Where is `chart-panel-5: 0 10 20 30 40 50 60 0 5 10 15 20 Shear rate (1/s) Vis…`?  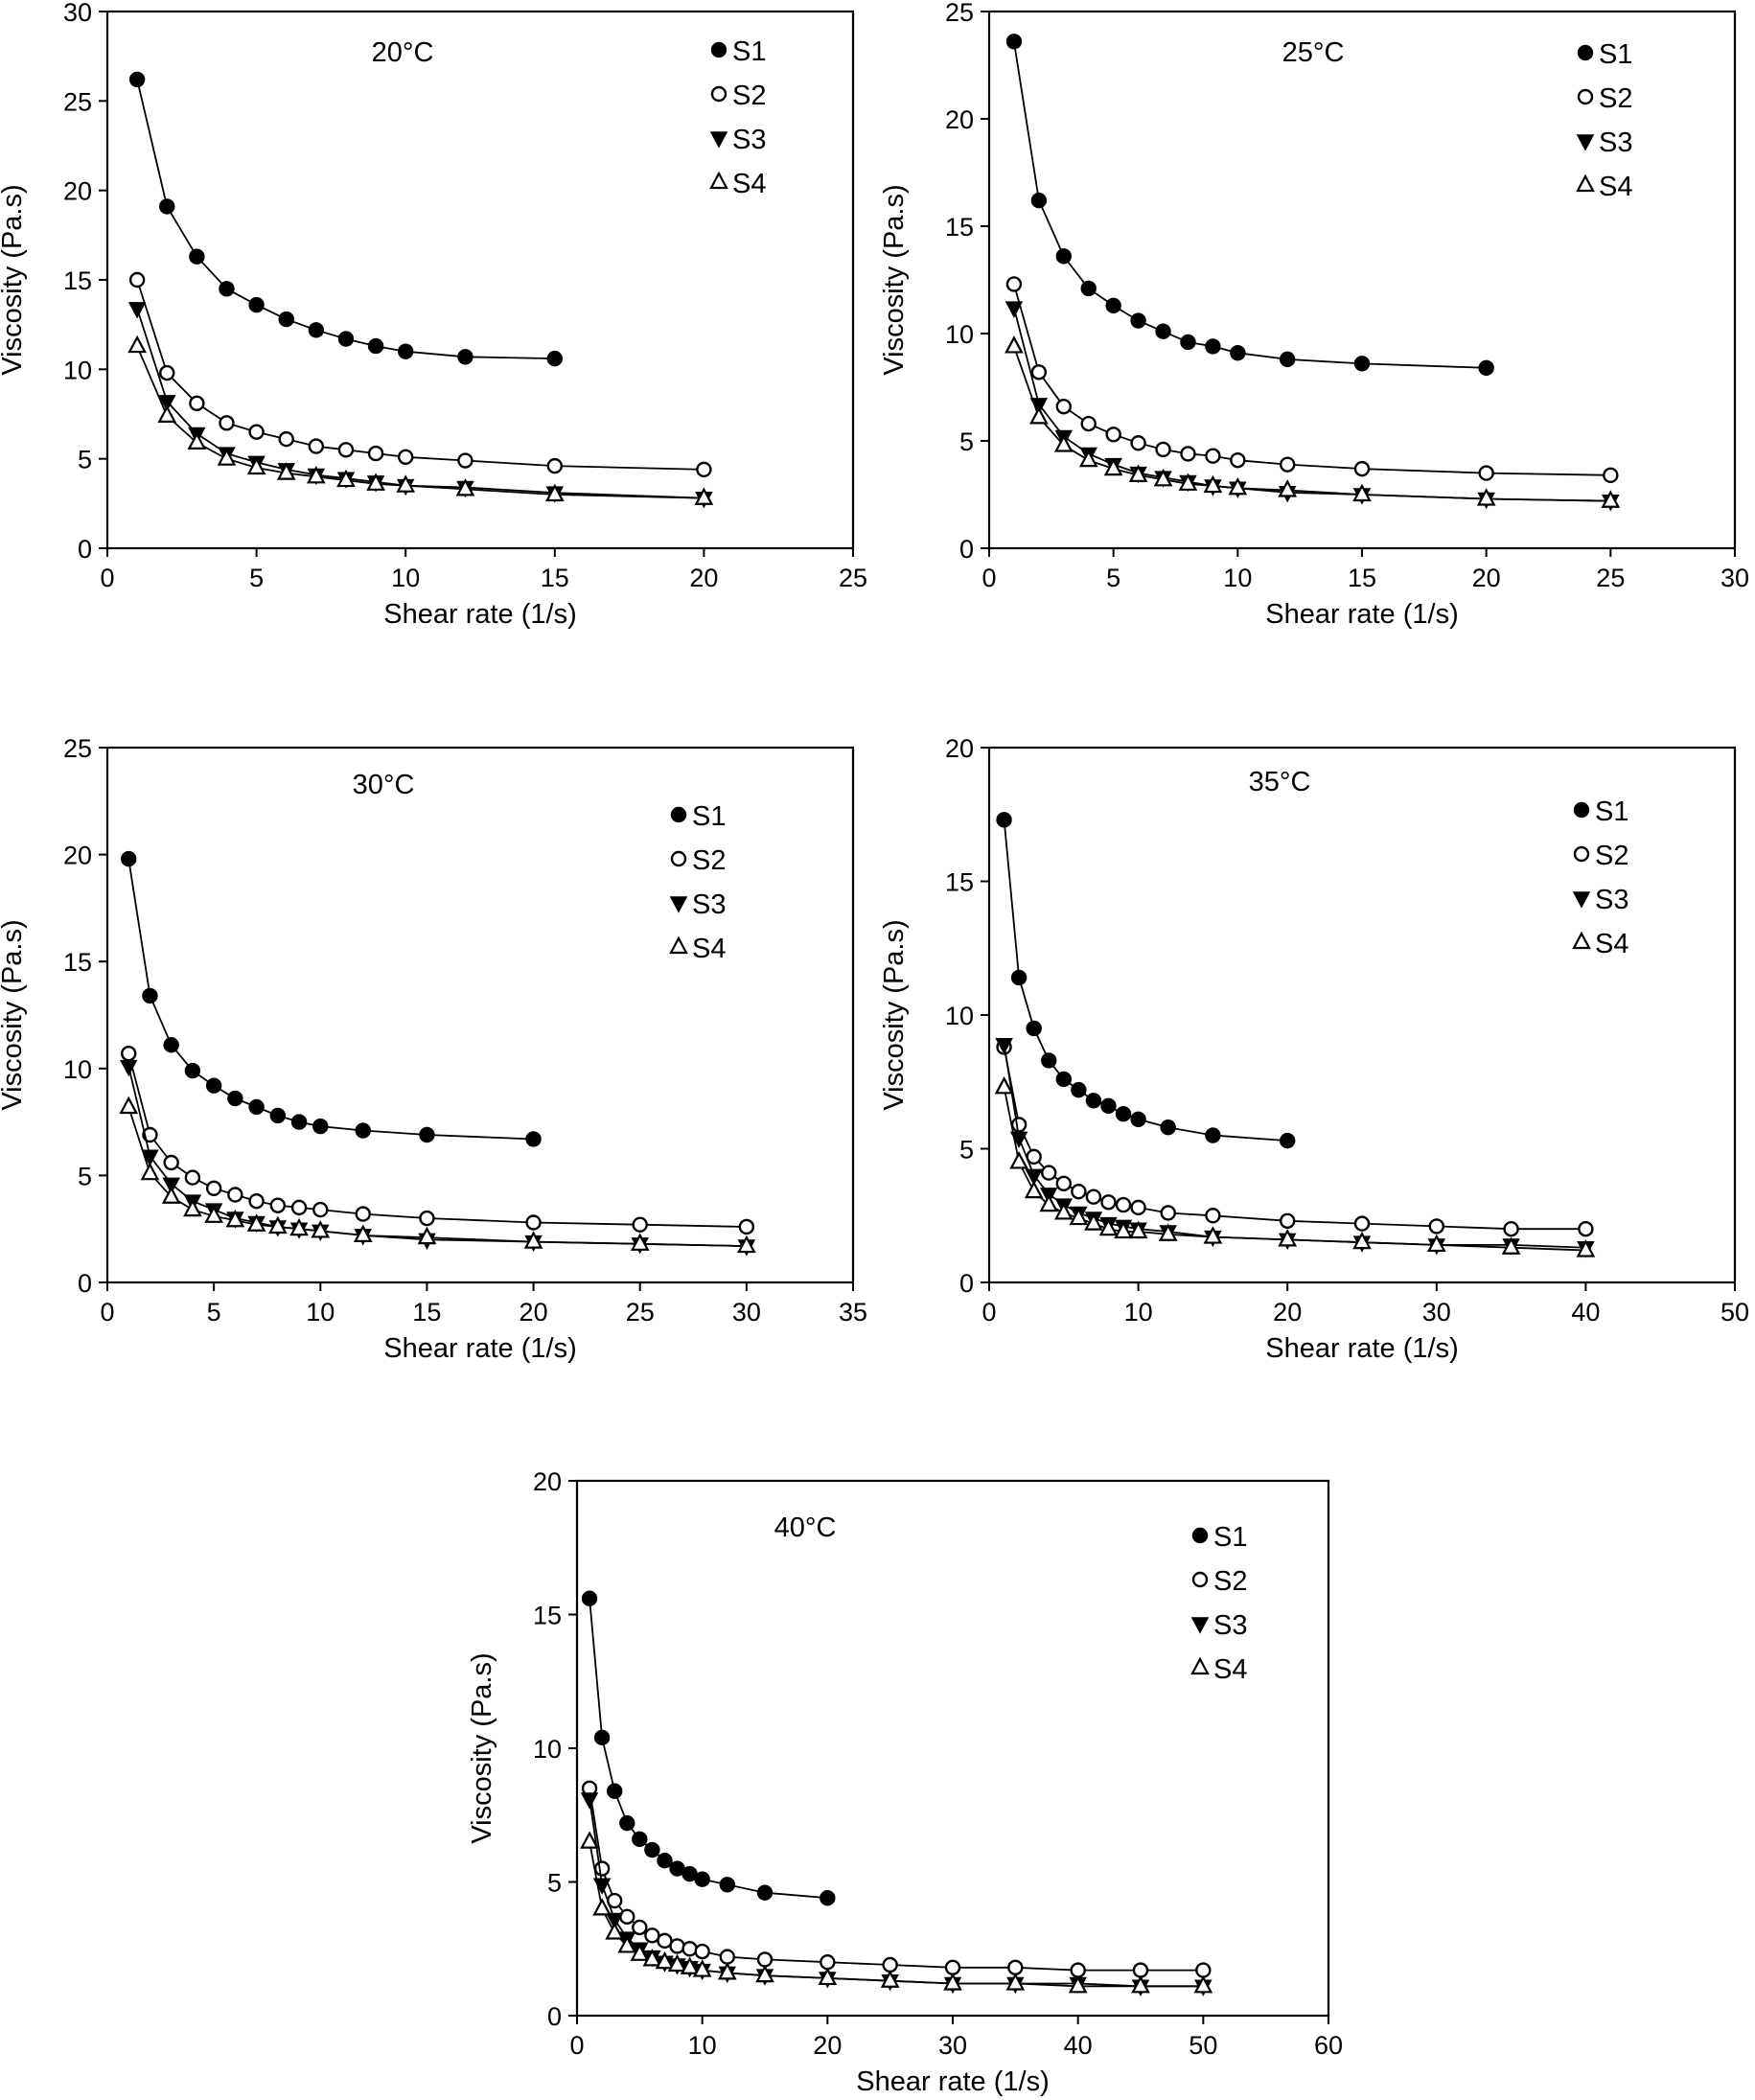
chart-panel-5: 0 10 20 30 40 50 60 0 5 10 15 20 Shear rate (1/s) Vis… is located at coordinates (905, 1782).